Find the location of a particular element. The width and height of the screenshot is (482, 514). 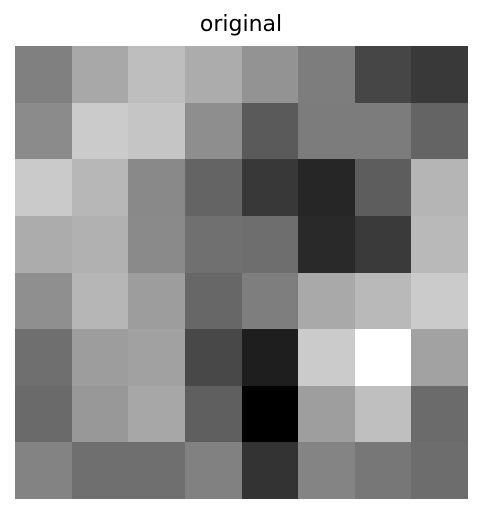

image-title: original is located at coordinates (241, 24).